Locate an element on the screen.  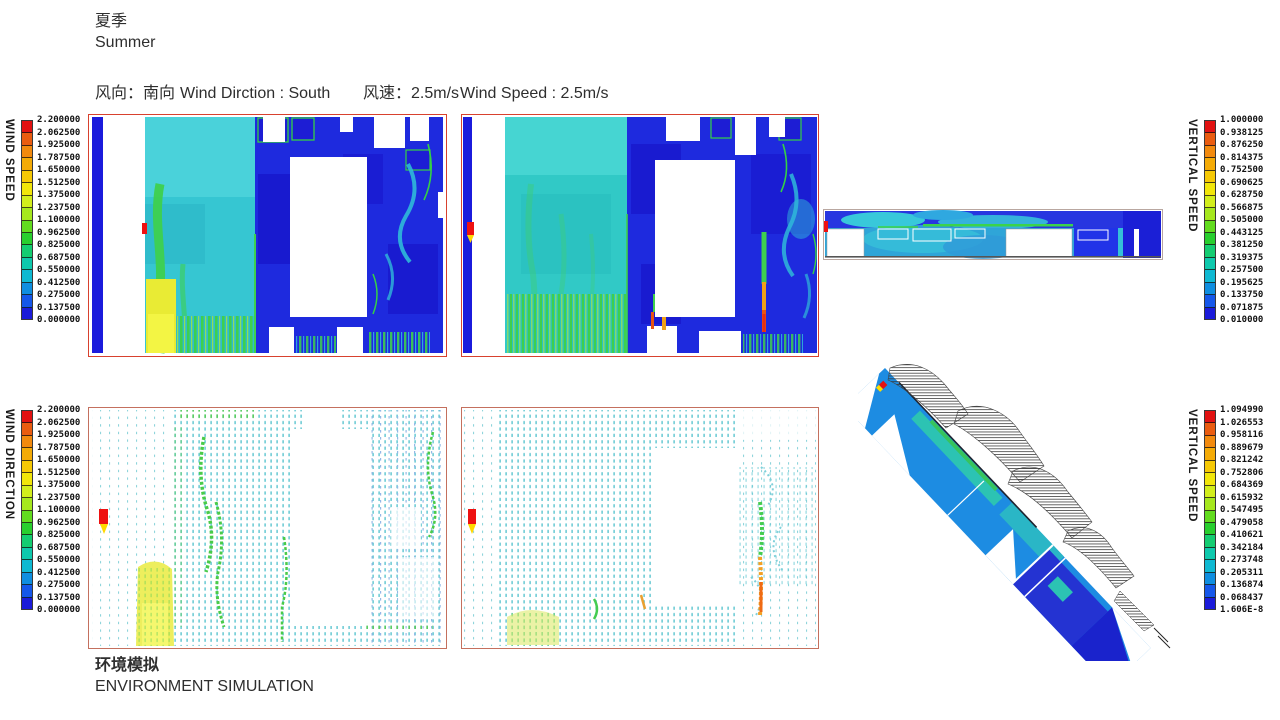
axon-3d-view-svg is located at coordinates (1014, 512).